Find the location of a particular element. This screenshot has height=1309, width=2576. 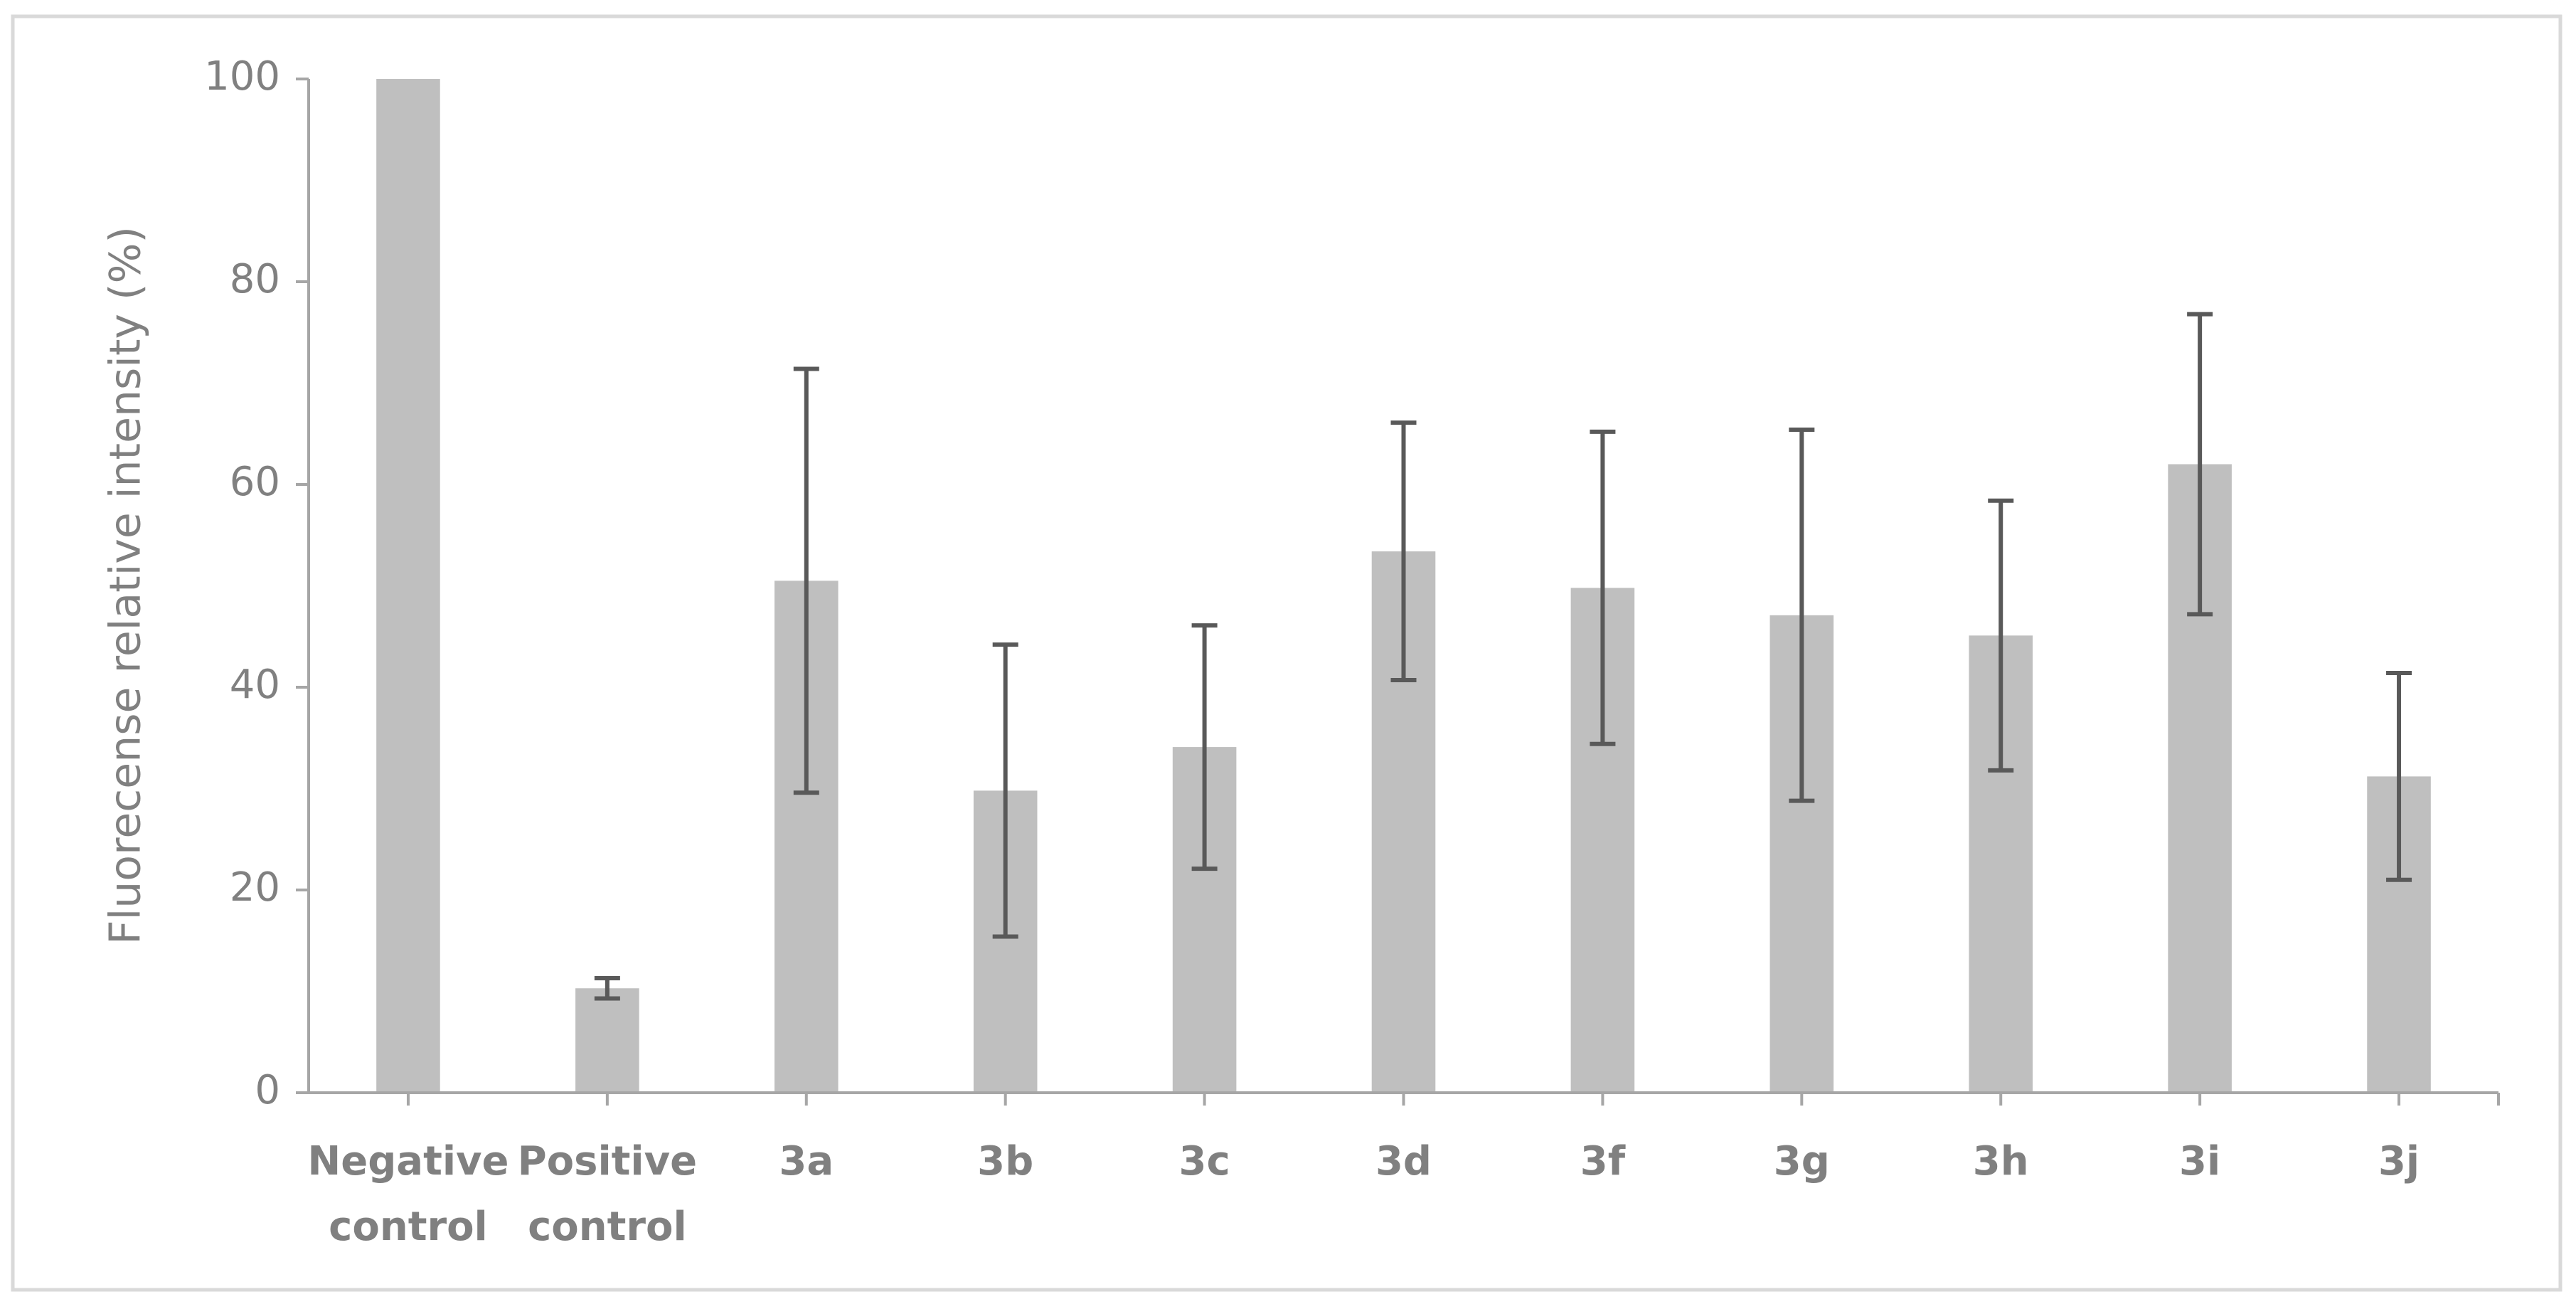

x-tick-label: 3b is located at coordinates (1005, 1161).